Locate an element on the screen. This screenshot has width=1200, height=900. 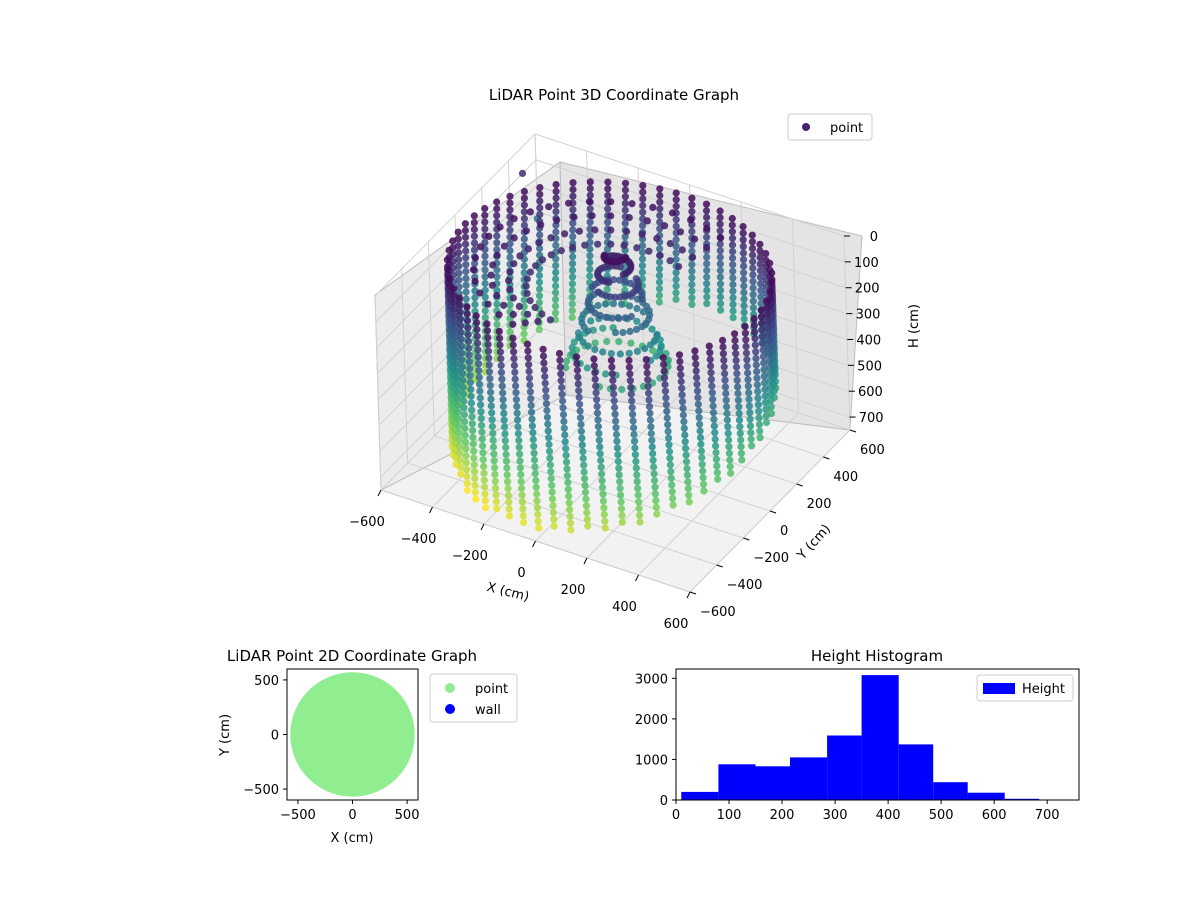
y-tick-label-3d: −600 is located at coordinates (718, 612).